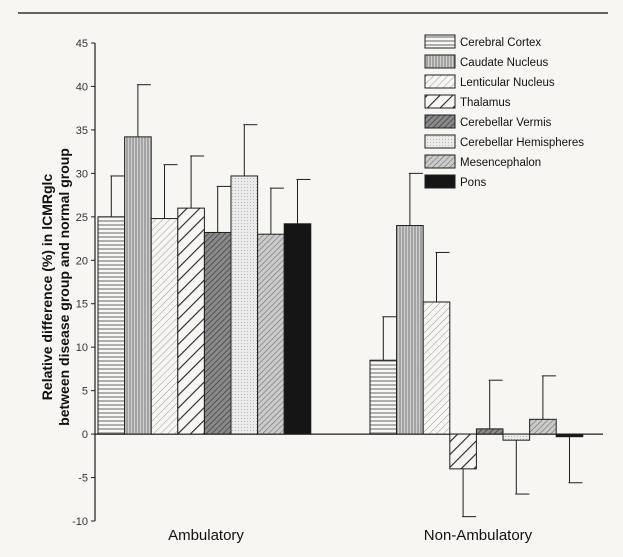 The height and width of the screenshot is (557, 623). What do you see at coordinates (506, 123) in the screenshot?
I see `legend-label-cerebellar-vermis: Cerebellar Vermis` at bounding box center [506, 123].